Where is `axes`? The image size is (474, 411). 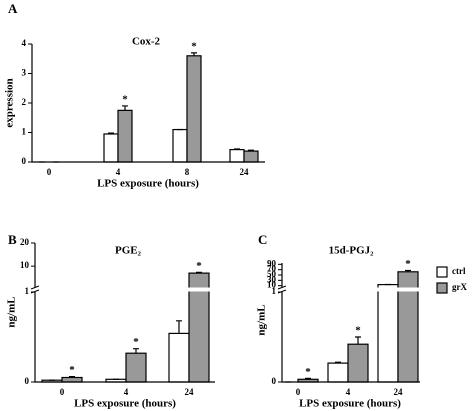 axes is located at coordinates (148, 103).